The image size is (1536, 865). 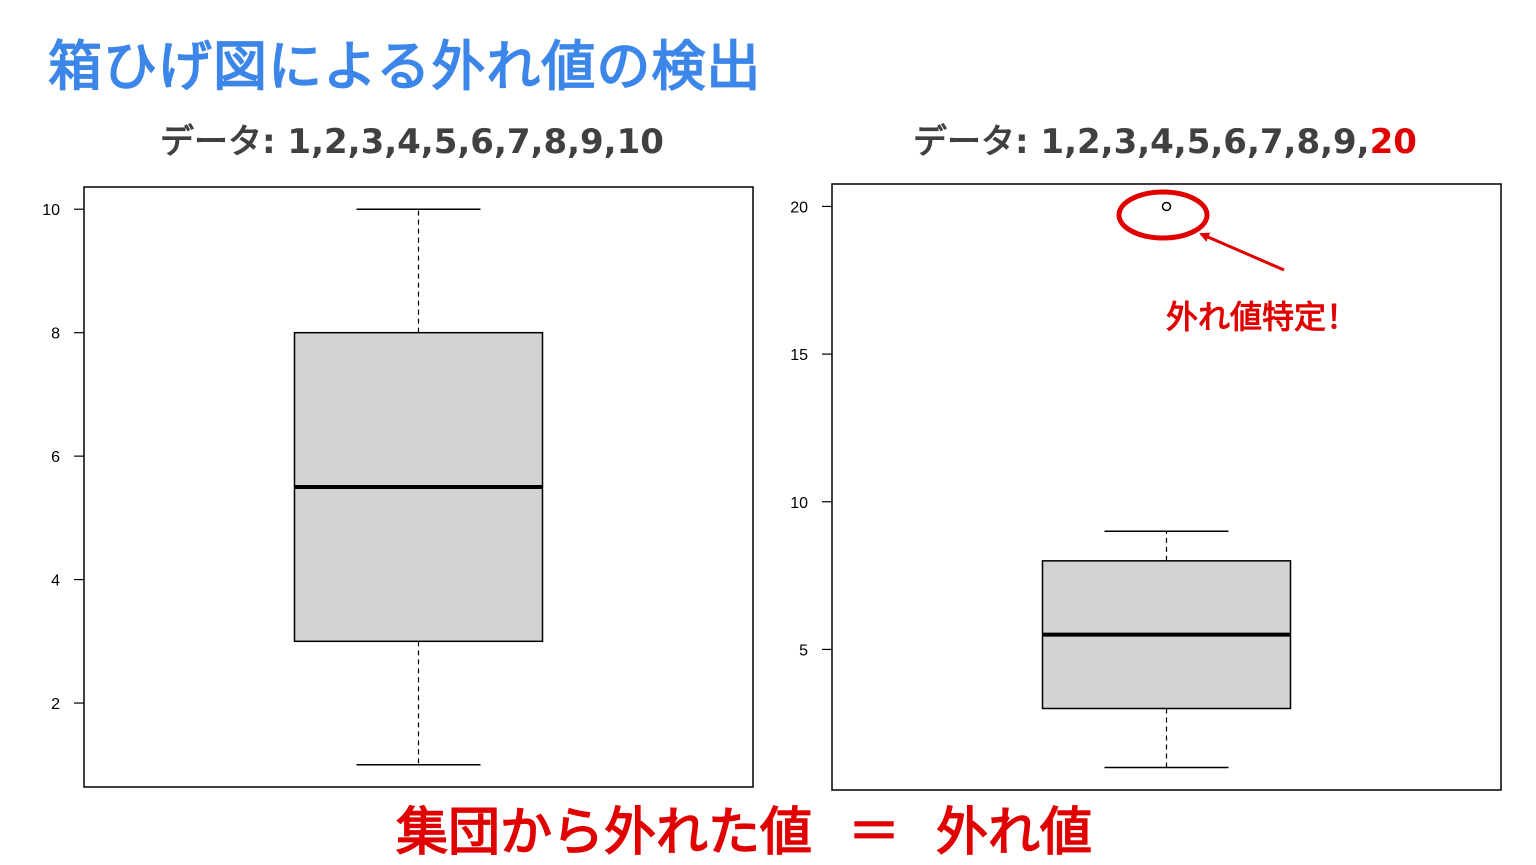 What do you see at coordinates (55, 457) in the screenshot?
I see `y-tick-label-left-6: 6` at bounding box center [55, 457].